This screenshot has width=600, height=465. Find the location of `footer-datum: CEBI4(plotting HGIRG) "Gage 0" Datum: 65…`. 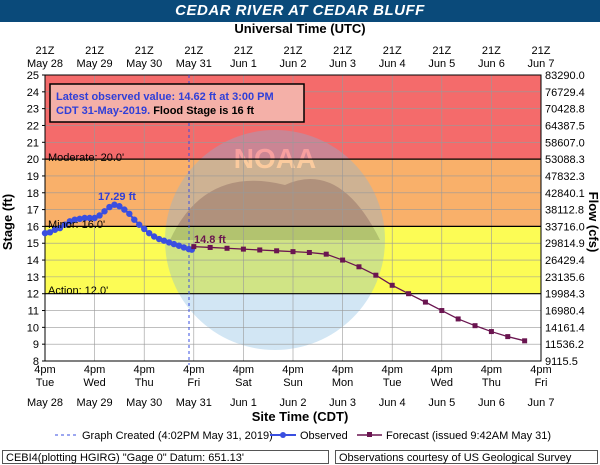

footer-datum: CEBI4(plotting HGIRG) "Gage 0" Datum: 65… is located at coordinates (165, 457).